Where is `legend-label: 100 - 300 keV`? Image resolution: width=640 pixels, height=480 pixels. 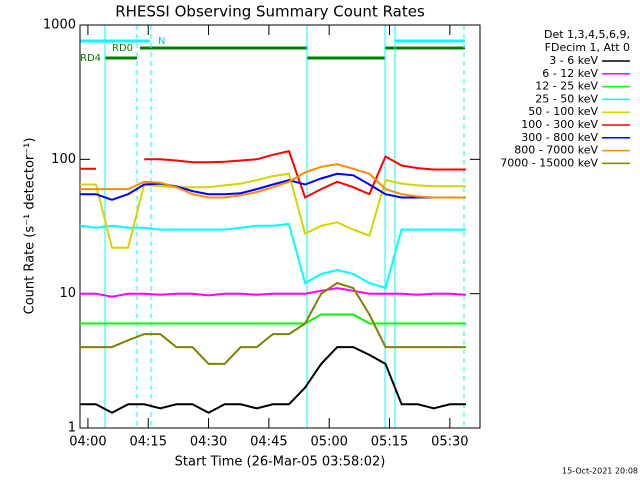
legend-label: 100 - 300 keV is located at coordinates (559, 124).